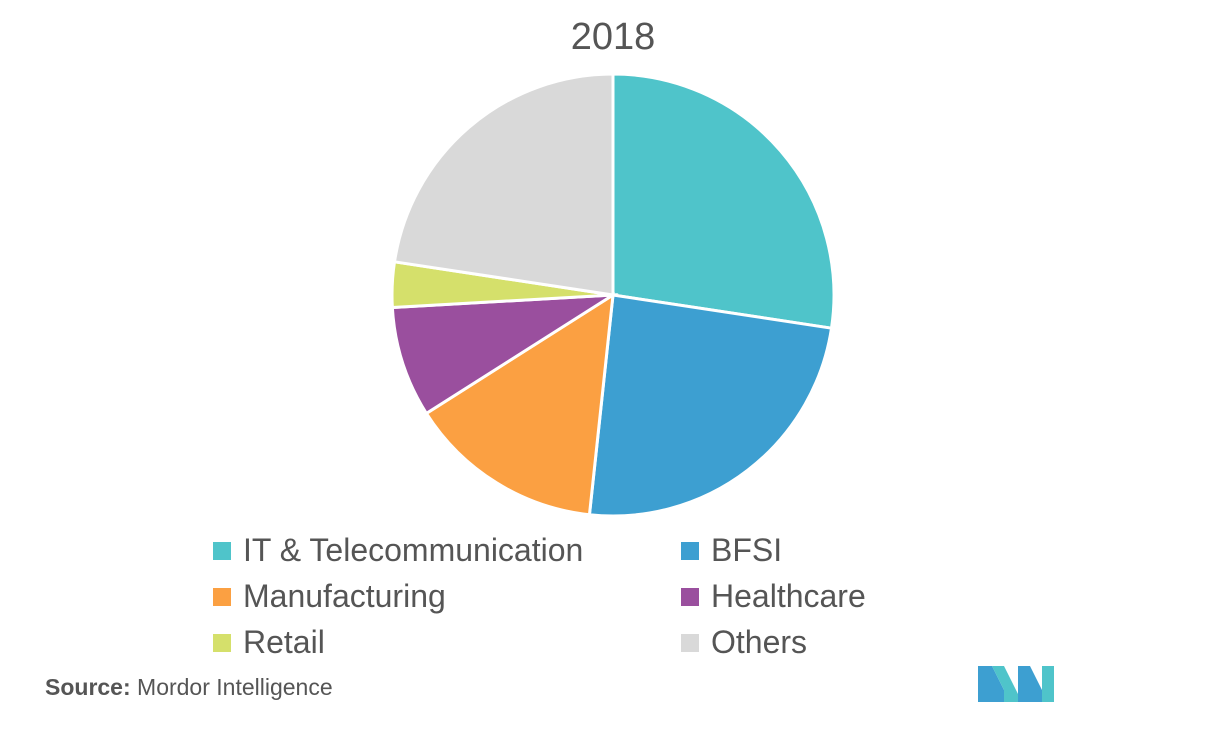 The height and width of the screenshot is (735, 1226). What do you see at coordinates (235, 687) in the screenshot?
I see `source-text: Mordor Intelligence` at bounding box center [235, 687].